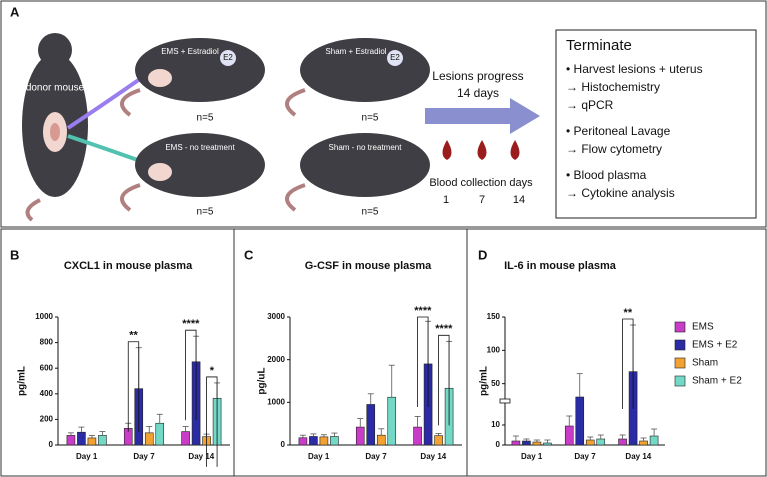 The width and height of the screenshot is (767, 477). Describe the element at coordinates (47, 367) in the screenshot. I see `y-tick-label: 600` at that location.